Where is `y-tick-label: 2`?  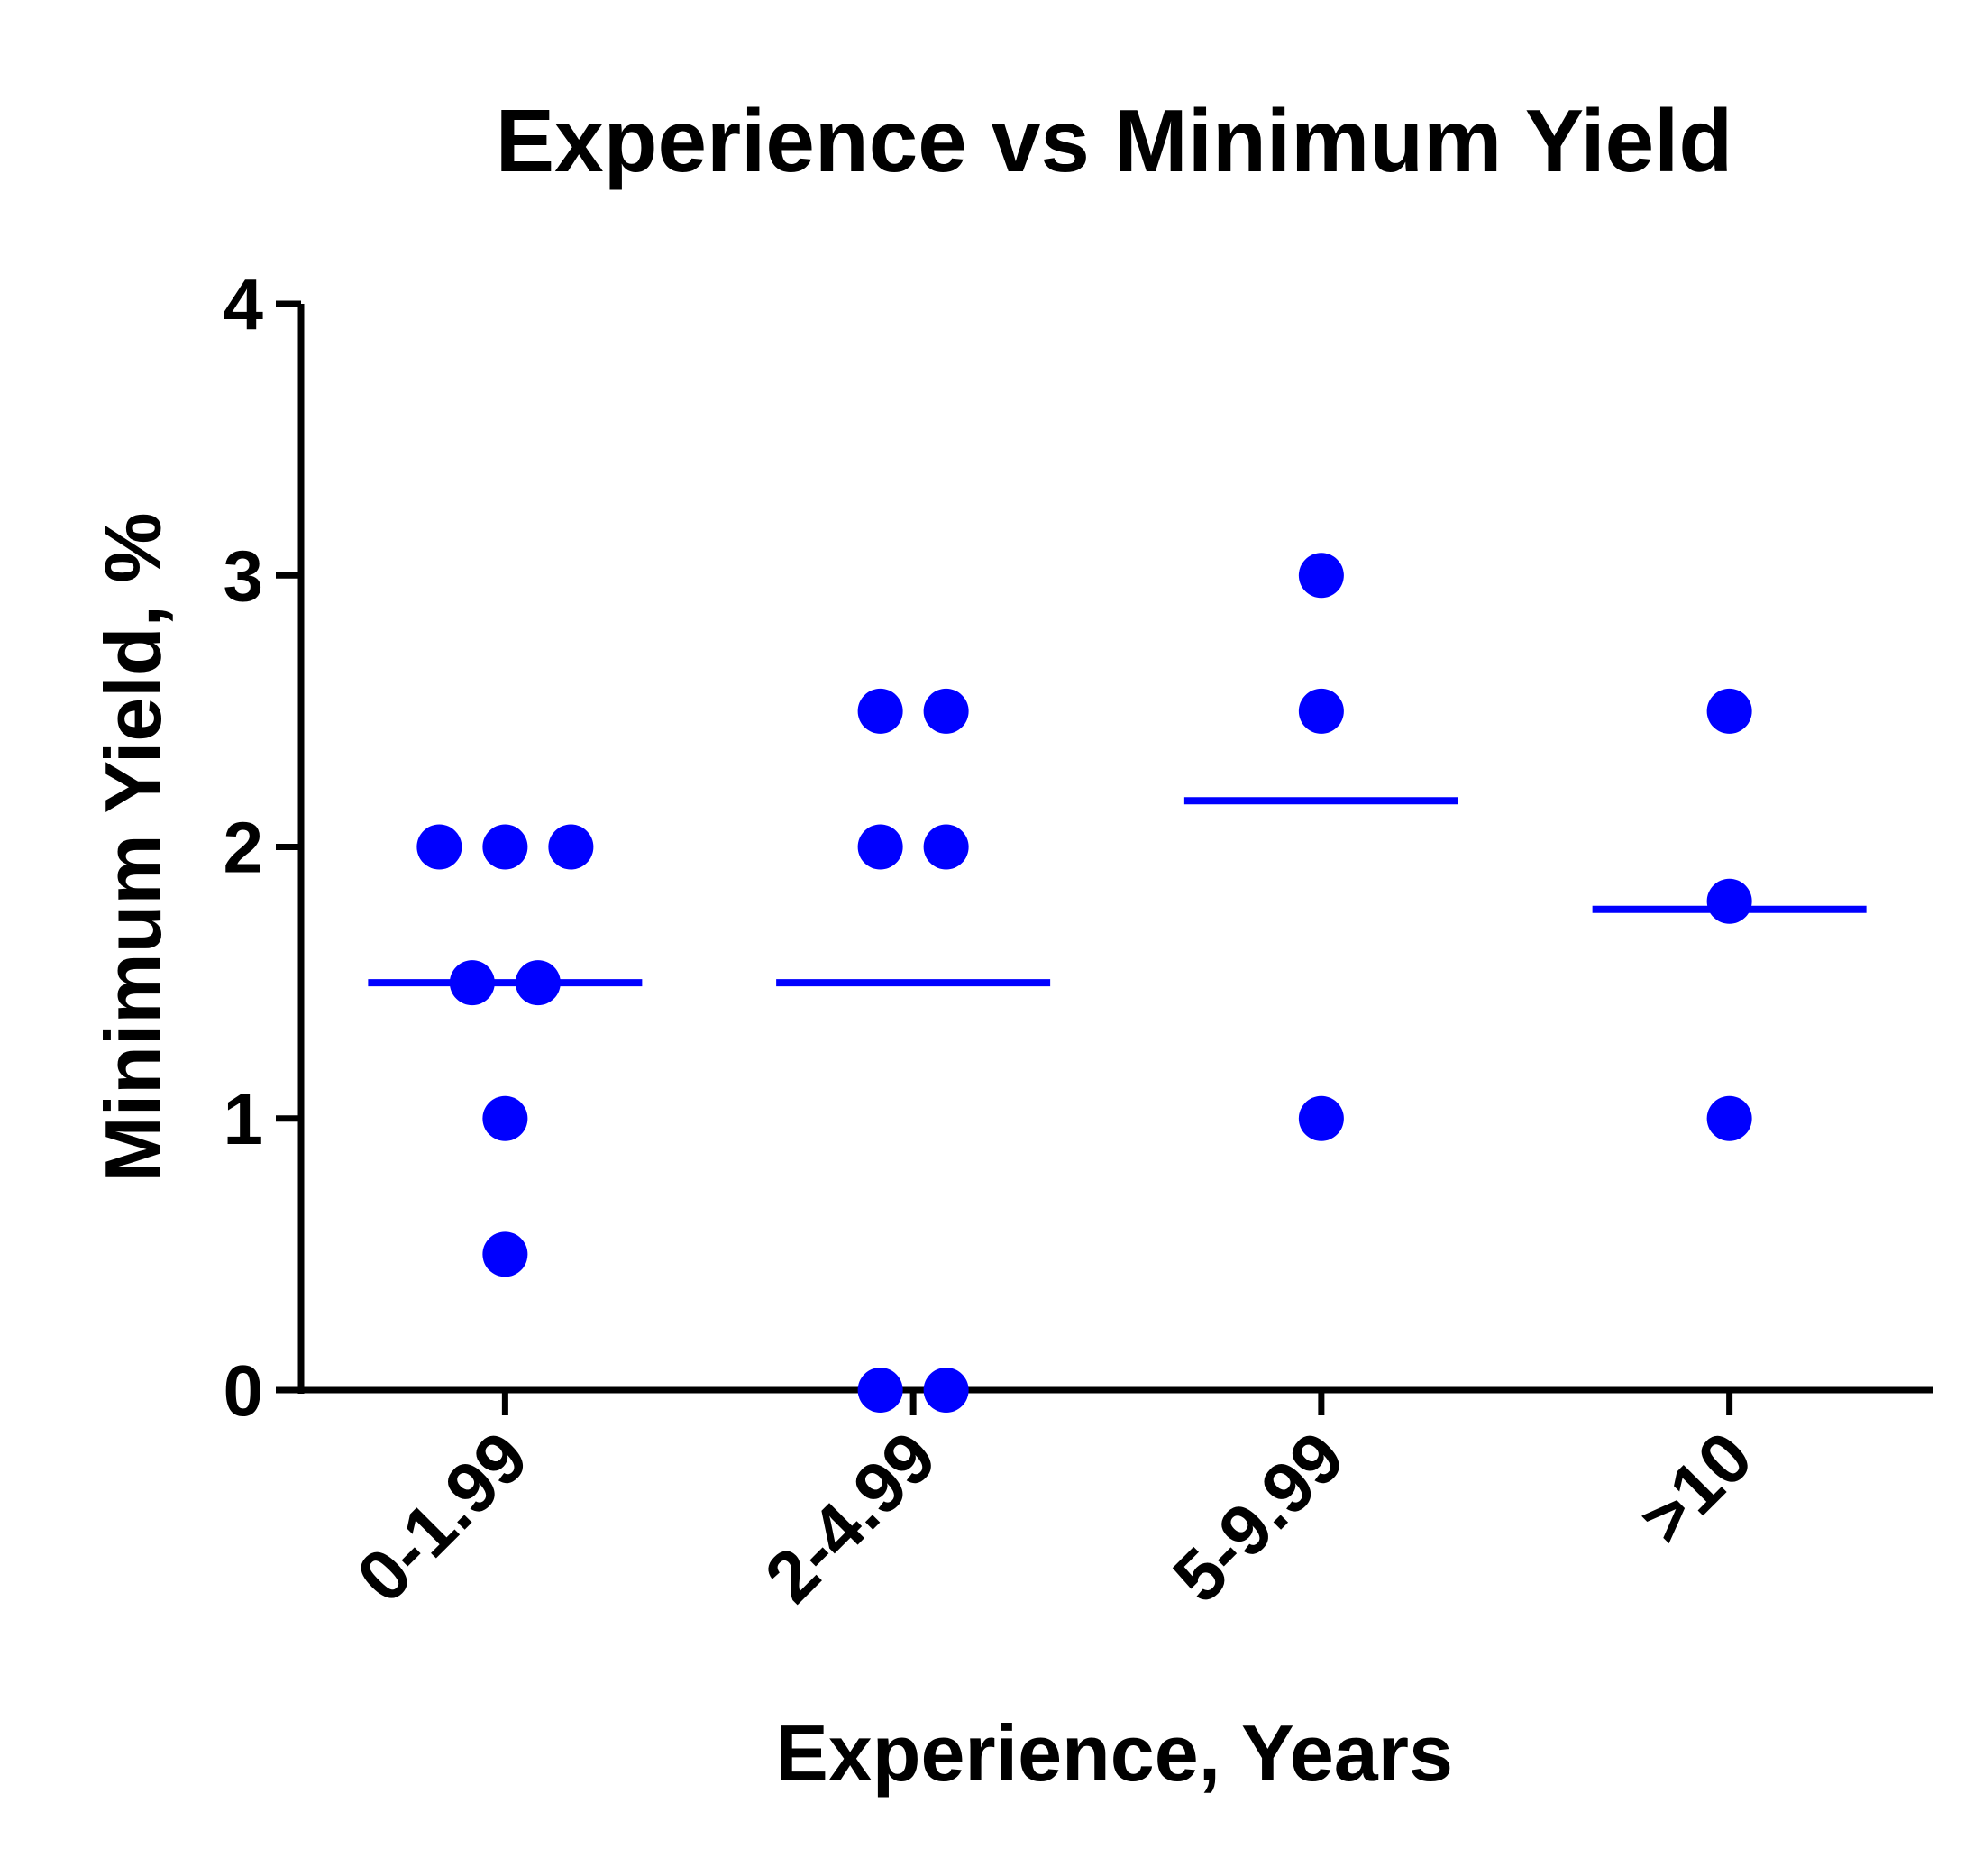
y-tick-label: 2 is located at coordinates (244, 848).